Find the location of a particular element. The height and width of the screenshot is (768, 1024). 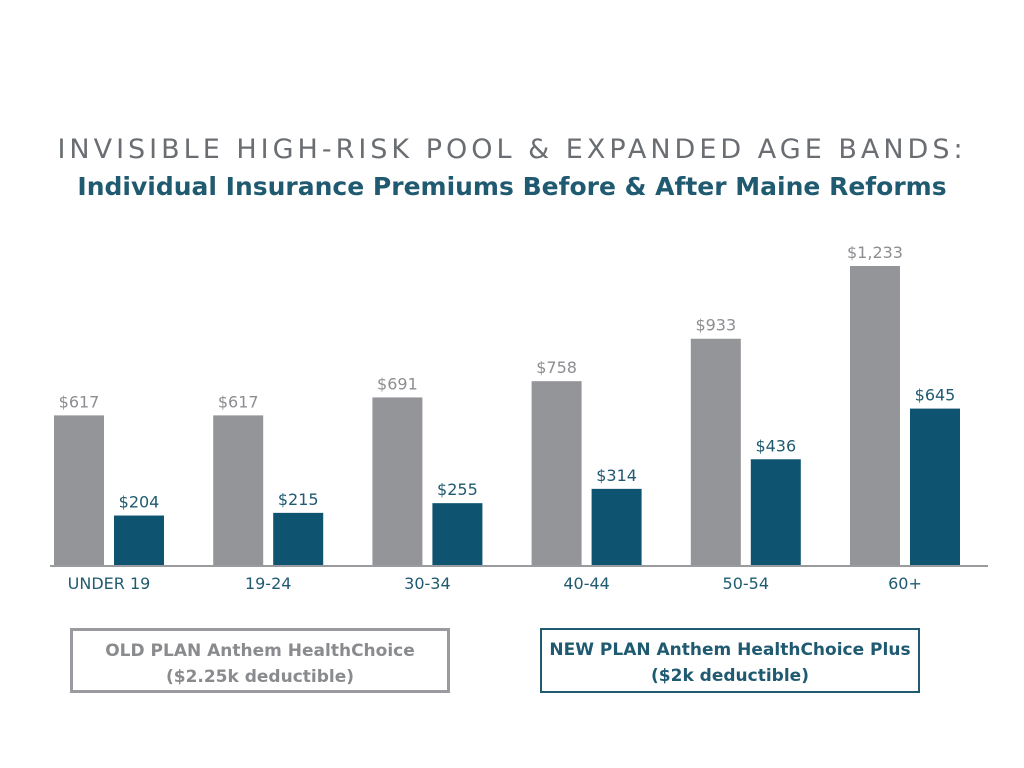

legend-new-plan-deductible: ($2k deductible) is located at coordinates (730, 676).